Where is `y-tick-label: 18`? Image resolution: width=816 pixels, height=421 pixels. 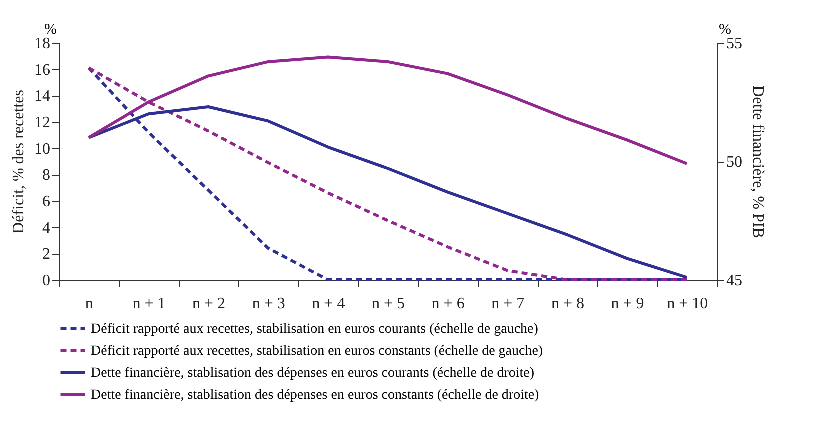 y-tick-label: 18 is located at coordinates (42, 44).